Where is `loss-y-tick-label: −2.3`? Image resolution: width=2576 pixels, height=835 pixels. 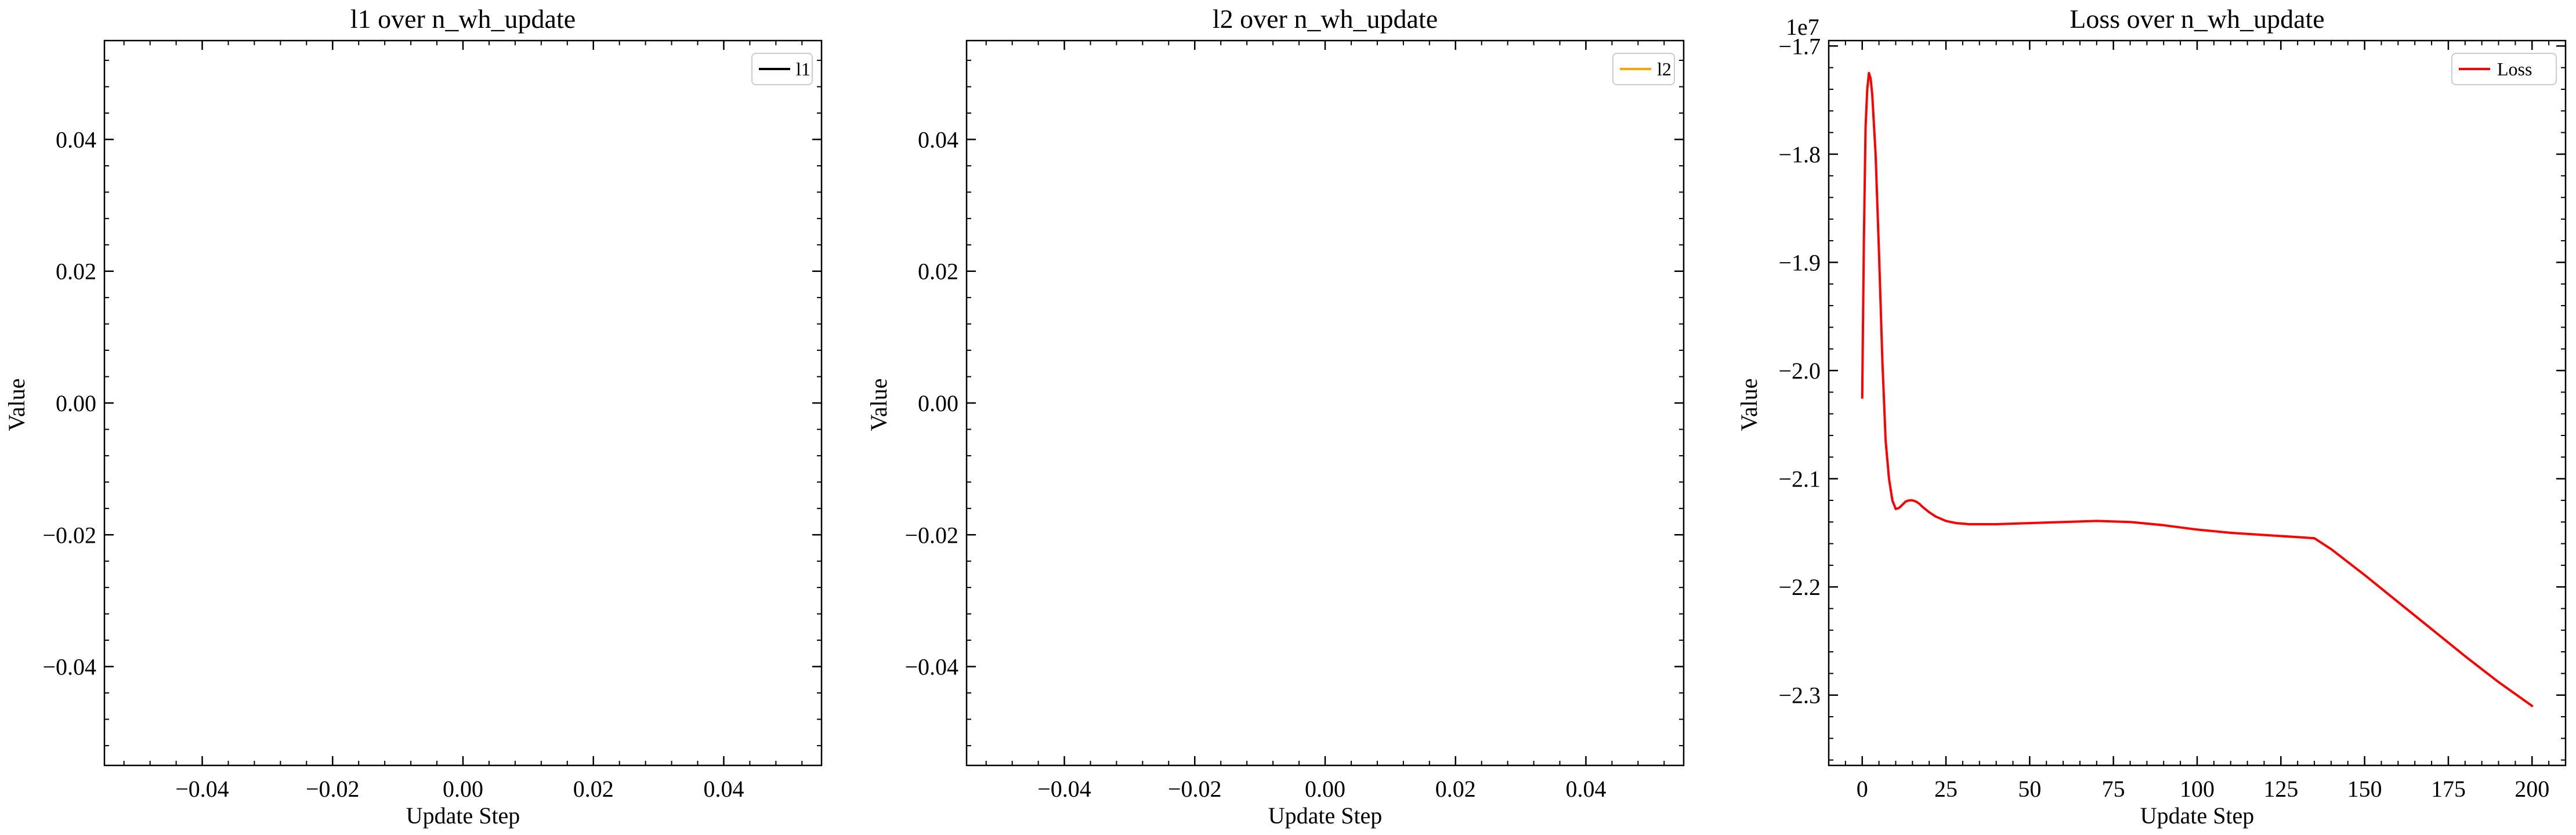 loss-y-tick-label: −2.3 is located at coordinates (1799, 696).